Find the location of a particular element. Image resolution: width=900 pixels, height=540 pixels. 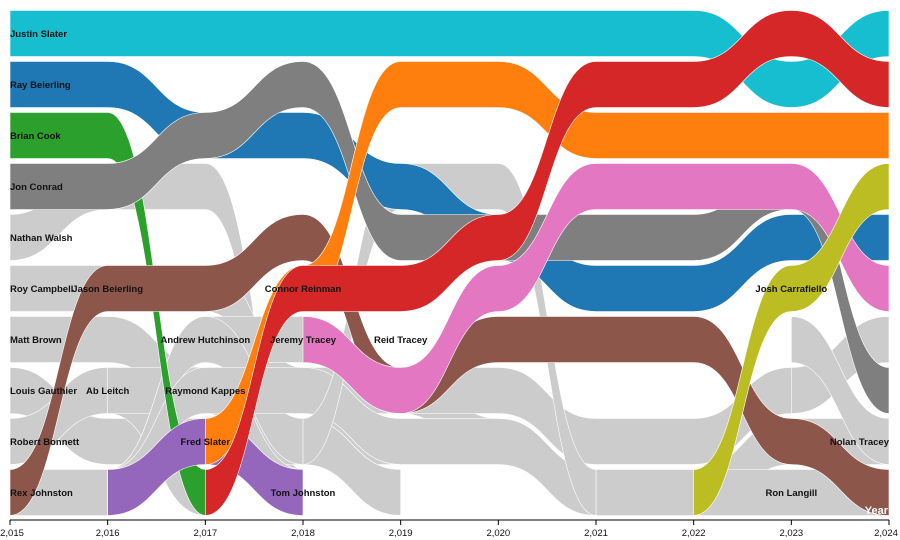

label-ray-beierling: Ray Beierling is located at coordinates (40, 85).